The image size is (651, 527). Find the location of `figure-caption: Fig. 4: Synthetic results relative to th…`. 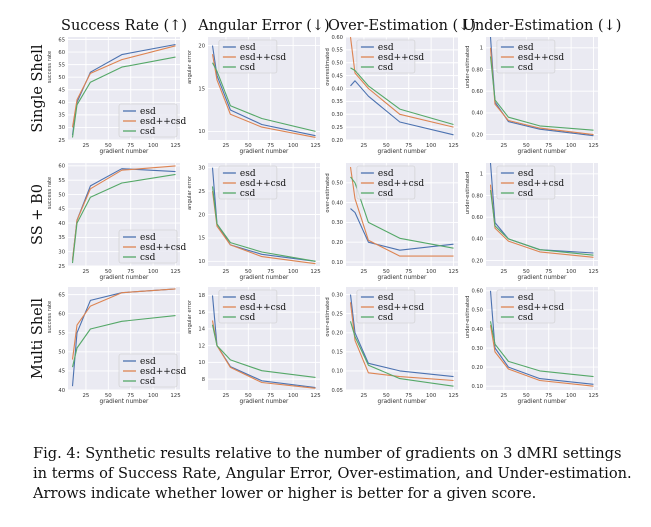

figure-caption: Fig. 4: Synthetic results relative to th… is located at coordinates (333, 474).